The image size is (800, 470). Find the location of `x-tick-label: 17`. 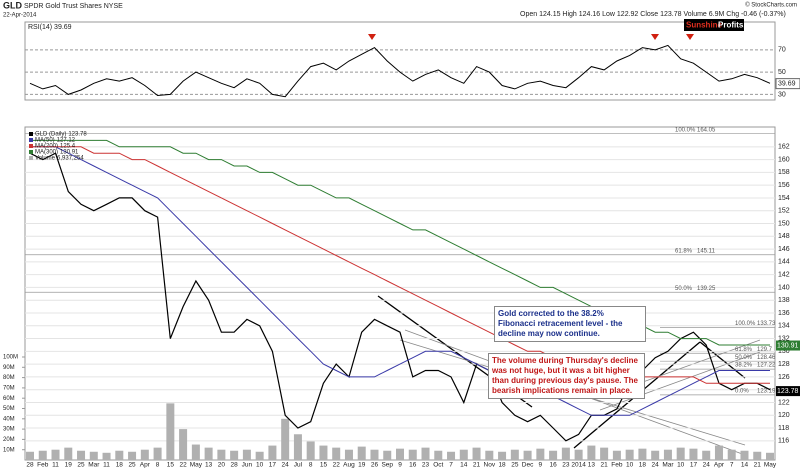

x-tick-label: 17 is located at coordinates (694, 465).